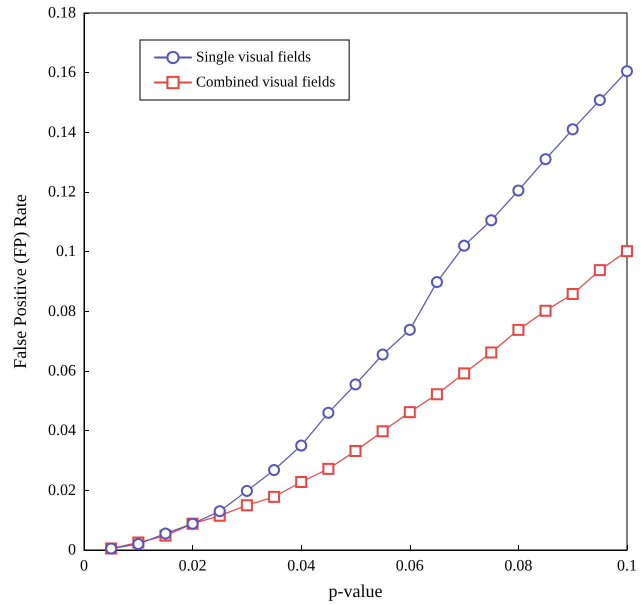 The image size is (644, 605). Describe the element at coordinates (627, 566) in the screenshot. I see `x-tick-label: 0.1` at that location.